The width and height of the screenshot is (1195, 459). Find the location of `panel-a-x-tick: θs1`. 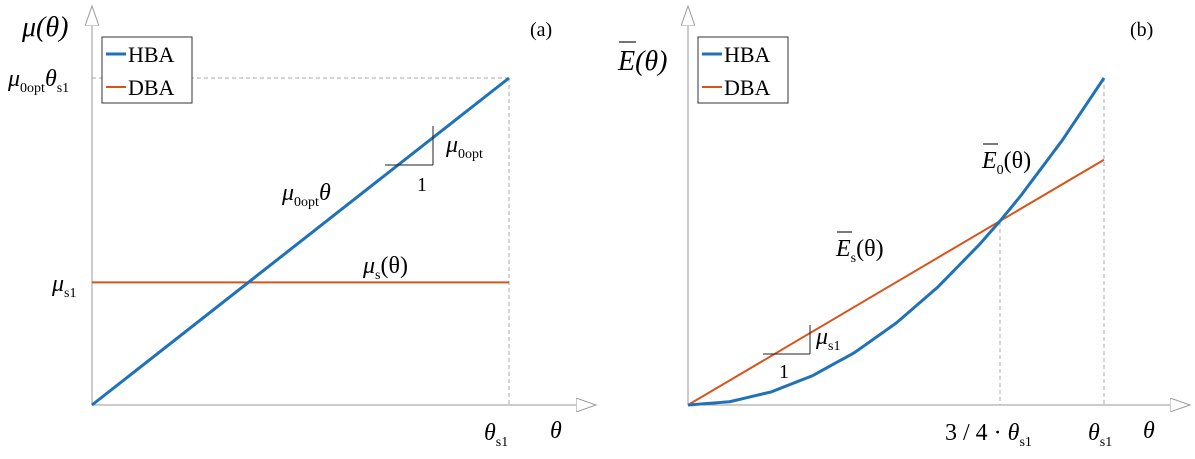

panel-a-x-tick: θs1 is located at coordinates (496, 435).